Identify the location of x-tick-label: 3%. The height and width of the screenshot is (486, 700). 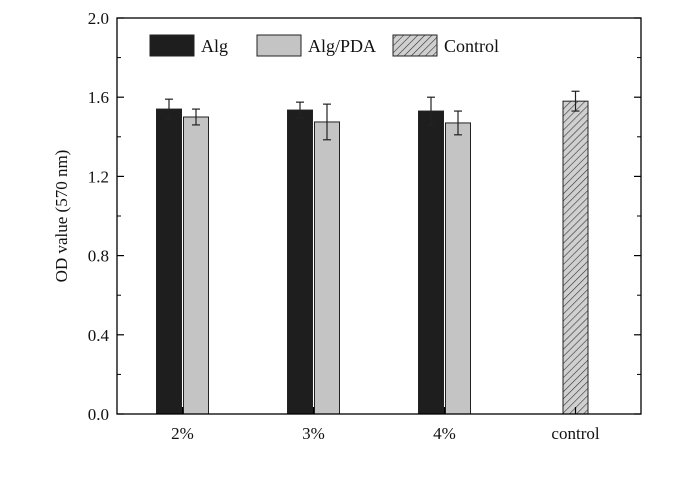
(313, 433).